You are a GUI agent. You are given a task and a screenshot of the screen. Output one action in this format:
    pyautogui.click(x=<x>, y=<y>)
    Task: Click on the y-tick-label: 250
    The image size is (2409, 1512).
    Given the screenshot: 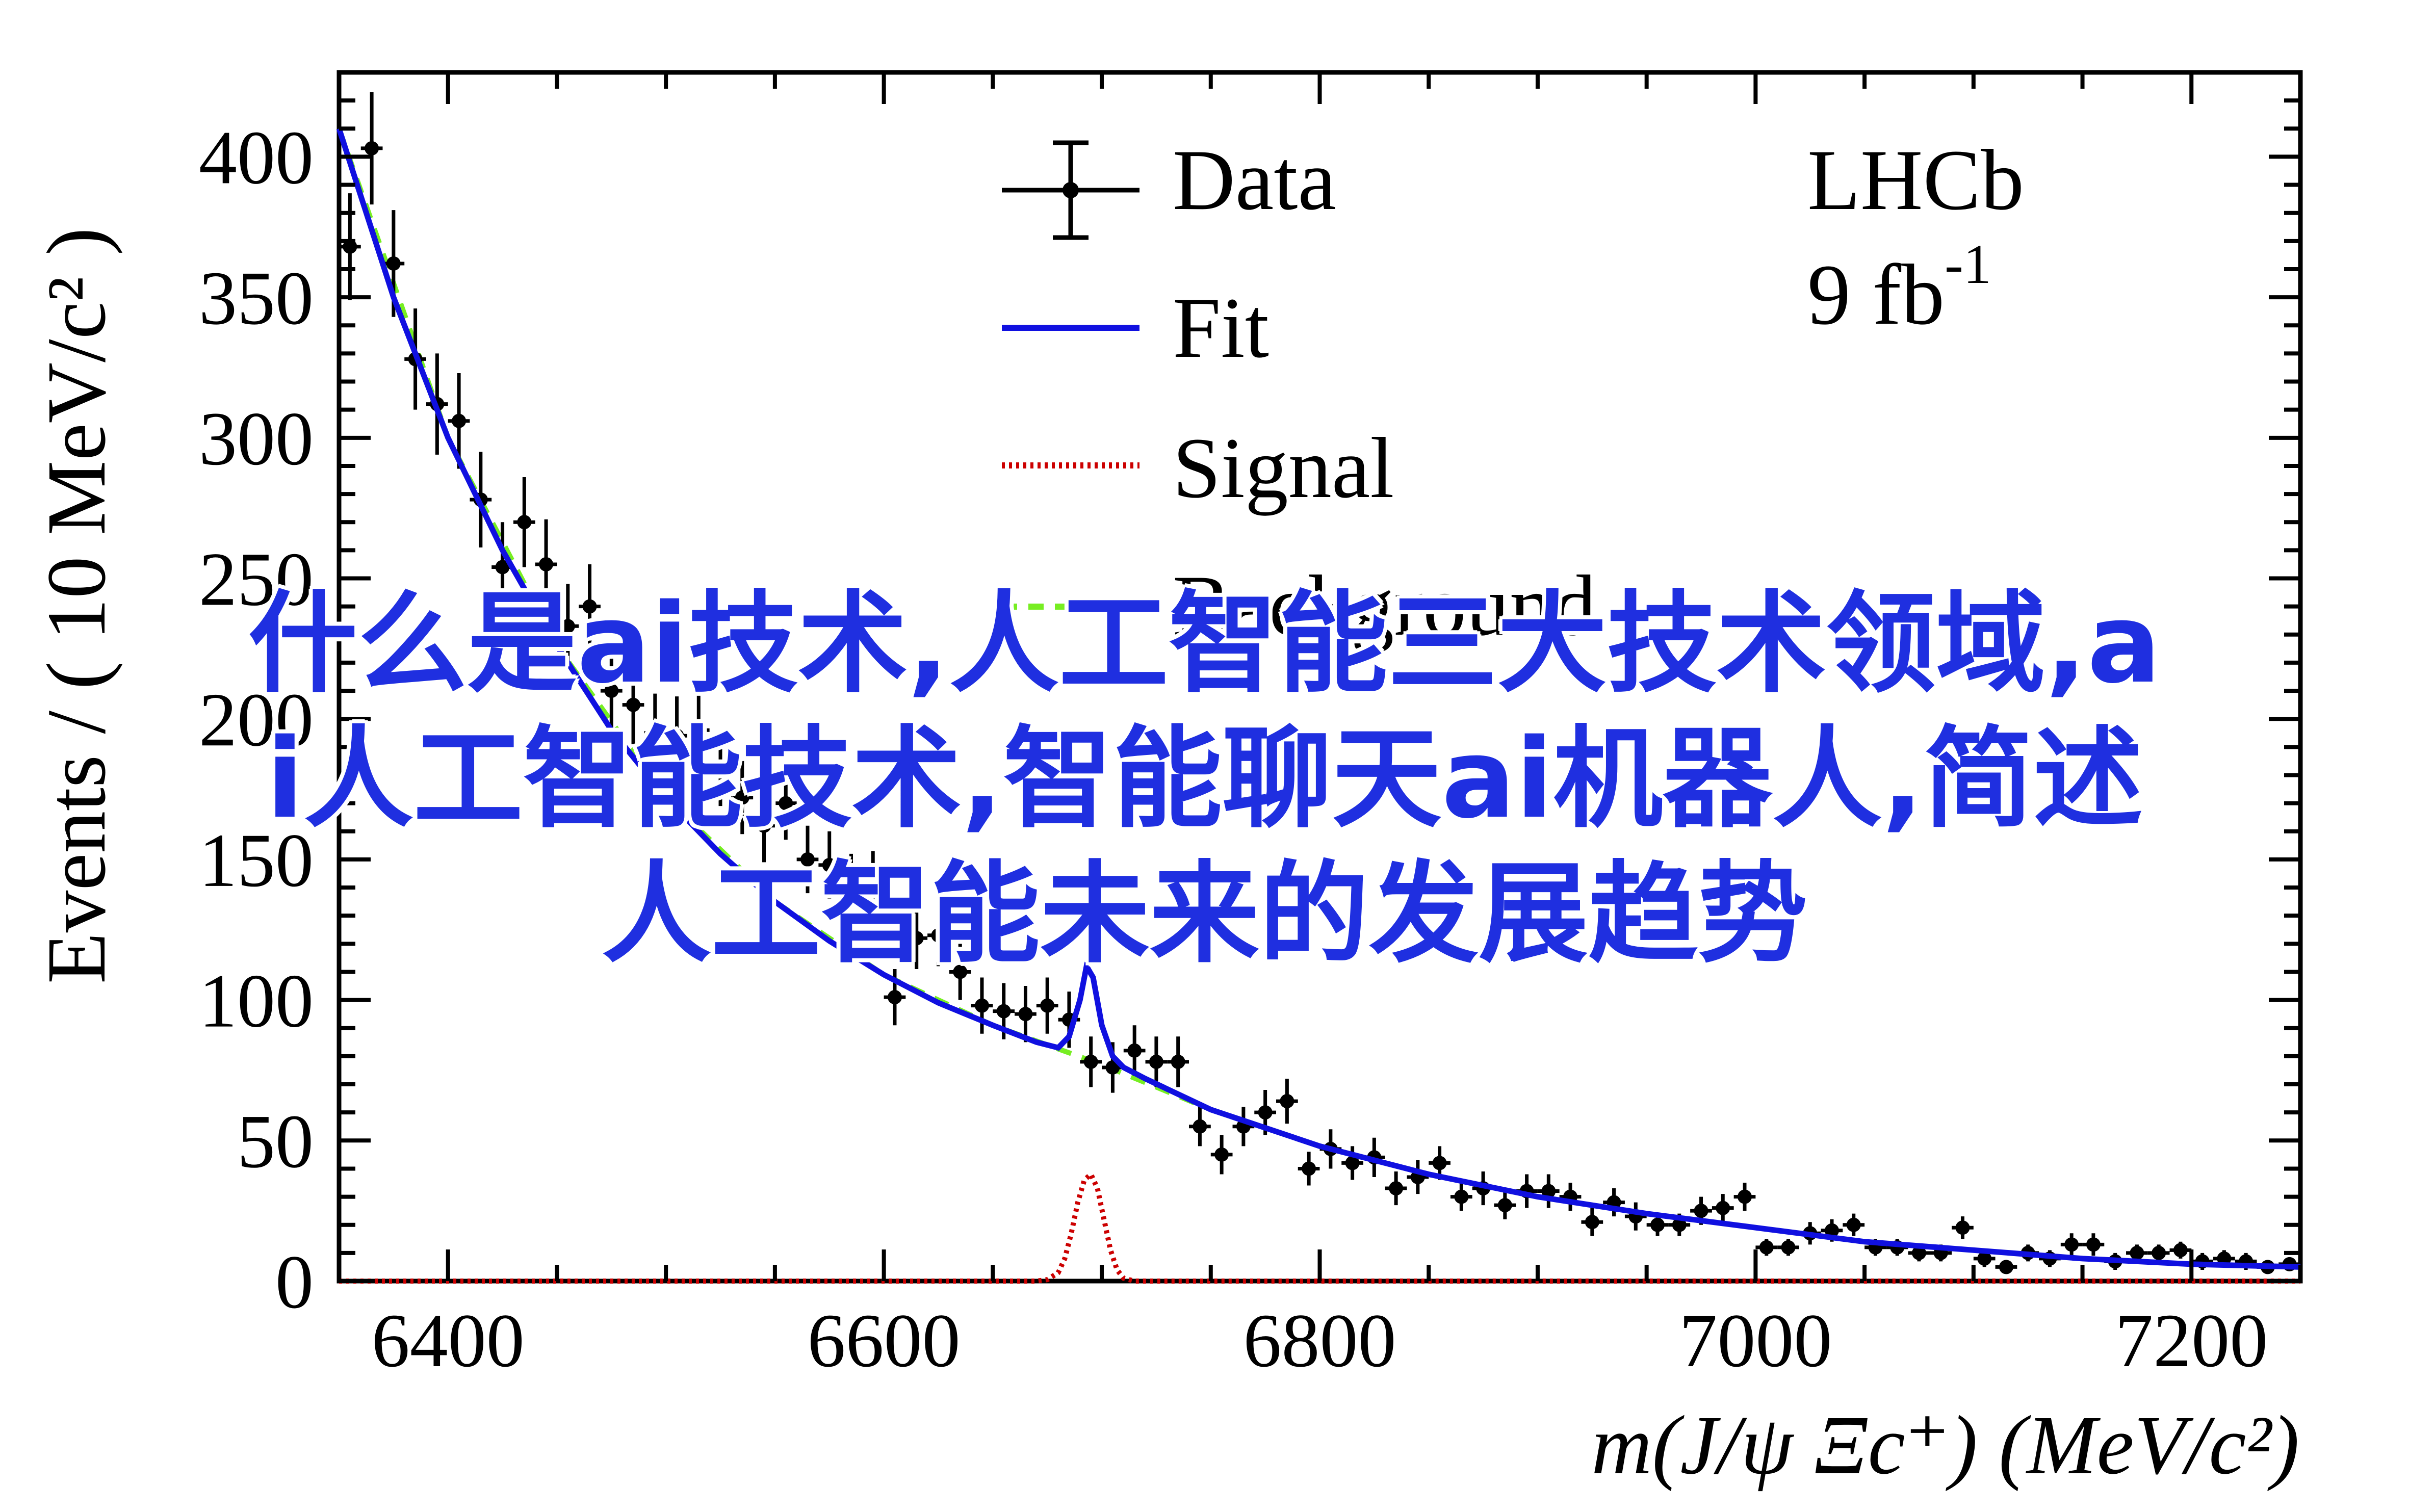 What is the action you would take?
    pyautogui.click(x=257, y=579)
    